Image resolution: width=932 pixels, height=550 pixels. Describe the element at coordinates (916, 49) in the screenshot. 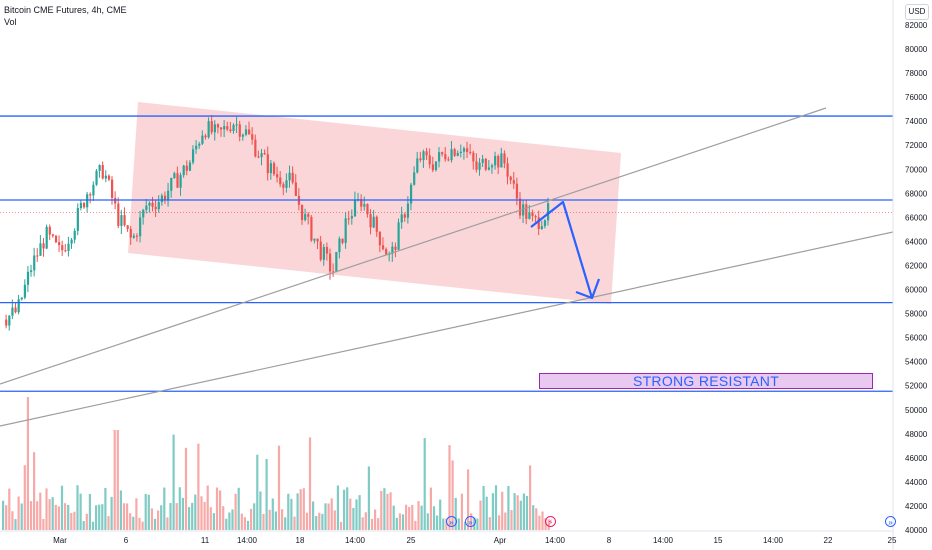

I see `price-tick-label: 80000` at that location.